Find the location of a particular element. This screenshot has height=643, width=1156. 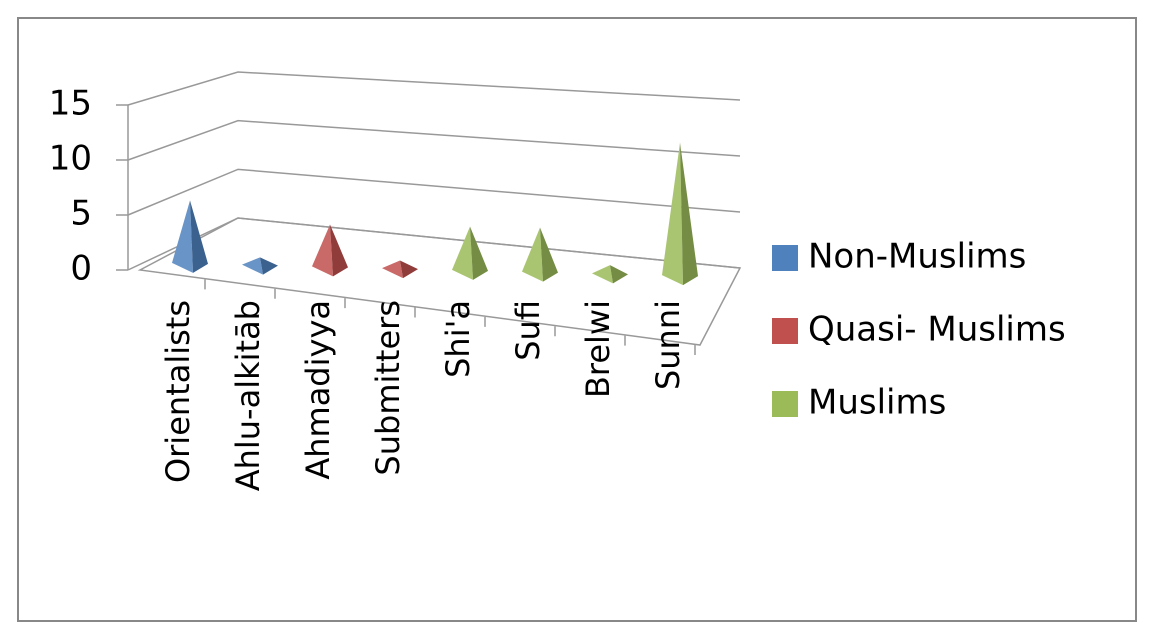

x-tick-label: Sufi is located at coordinates (528, 330).